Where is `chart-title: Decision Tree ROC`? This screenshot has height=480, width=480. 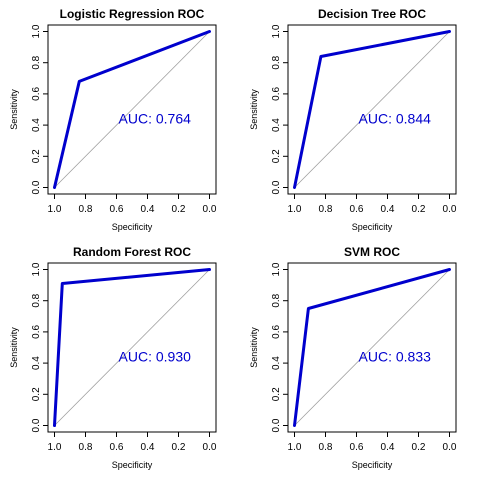 chart-title: Decision Tree ROC is located at coordinates (372, 14).